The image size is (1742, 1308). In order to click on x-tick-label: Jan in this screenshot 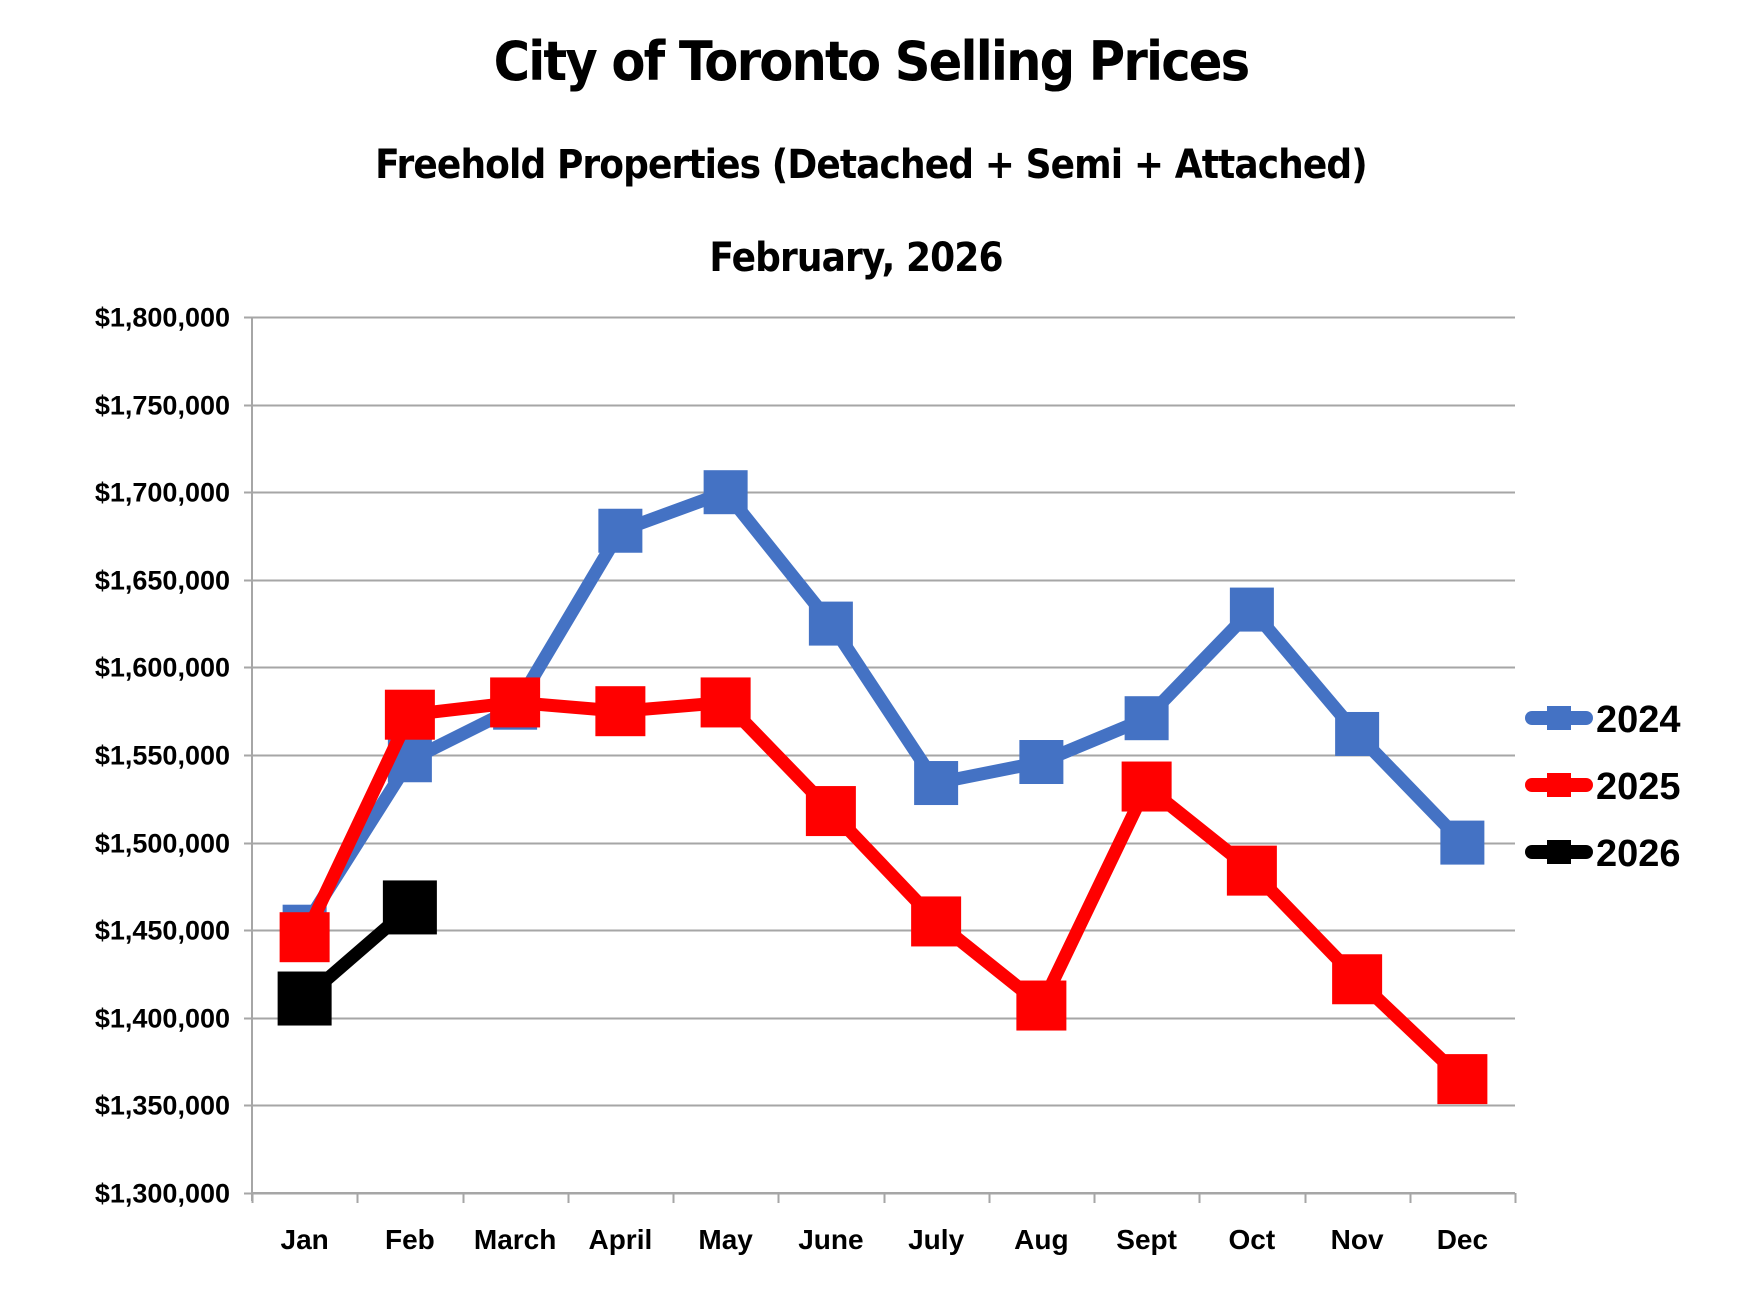, I will do `click(305, 1239)`.